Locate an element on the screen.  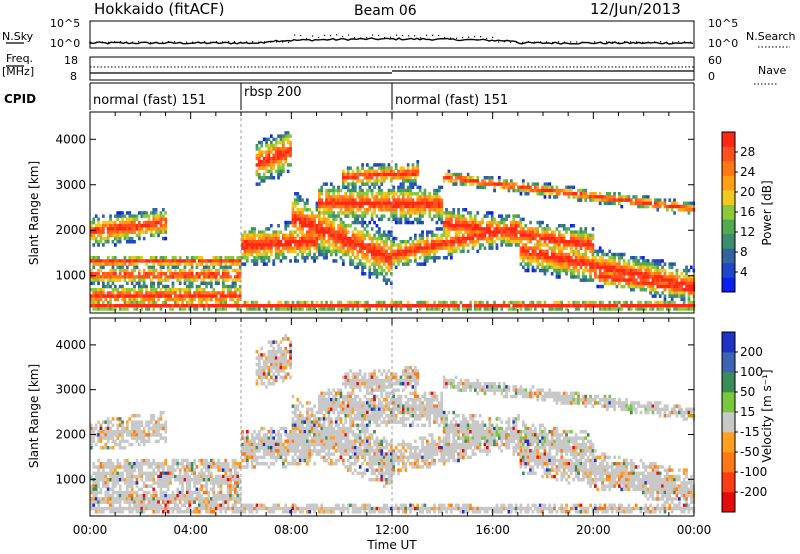
colorbar-tick-label: 24 is located at coordinates (747, 172).